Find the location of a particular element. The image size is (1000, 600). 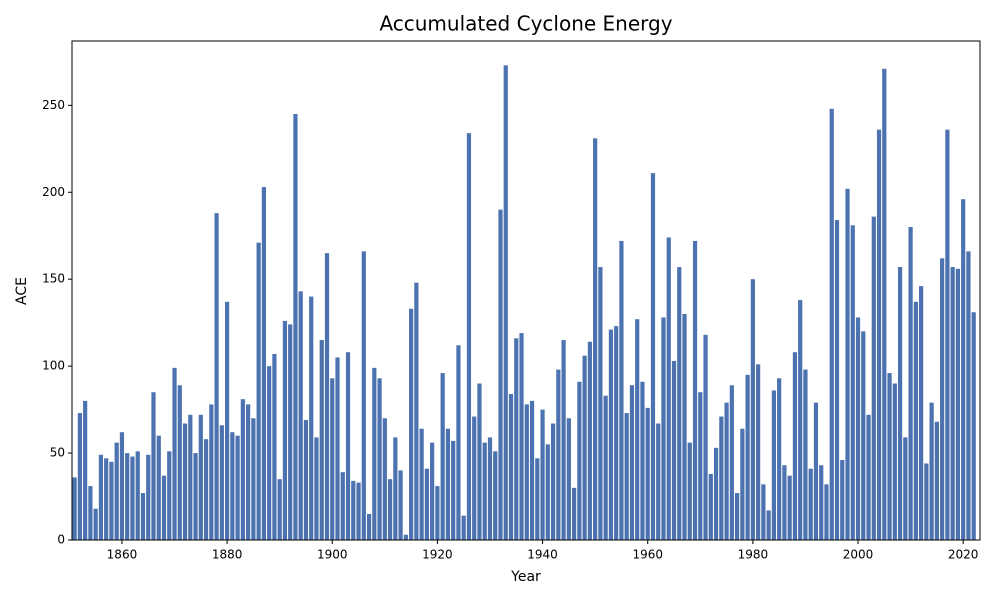

y-tick-label: 100 is located at coordinates (53, 366).